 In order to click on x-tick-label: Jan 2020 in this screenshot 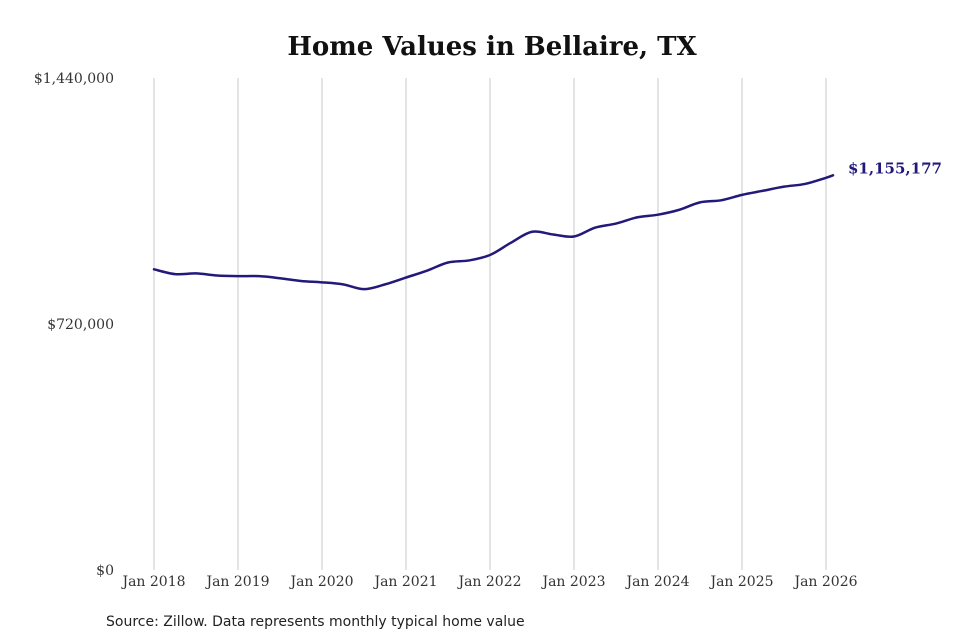, I will do `click(320, 582)`.